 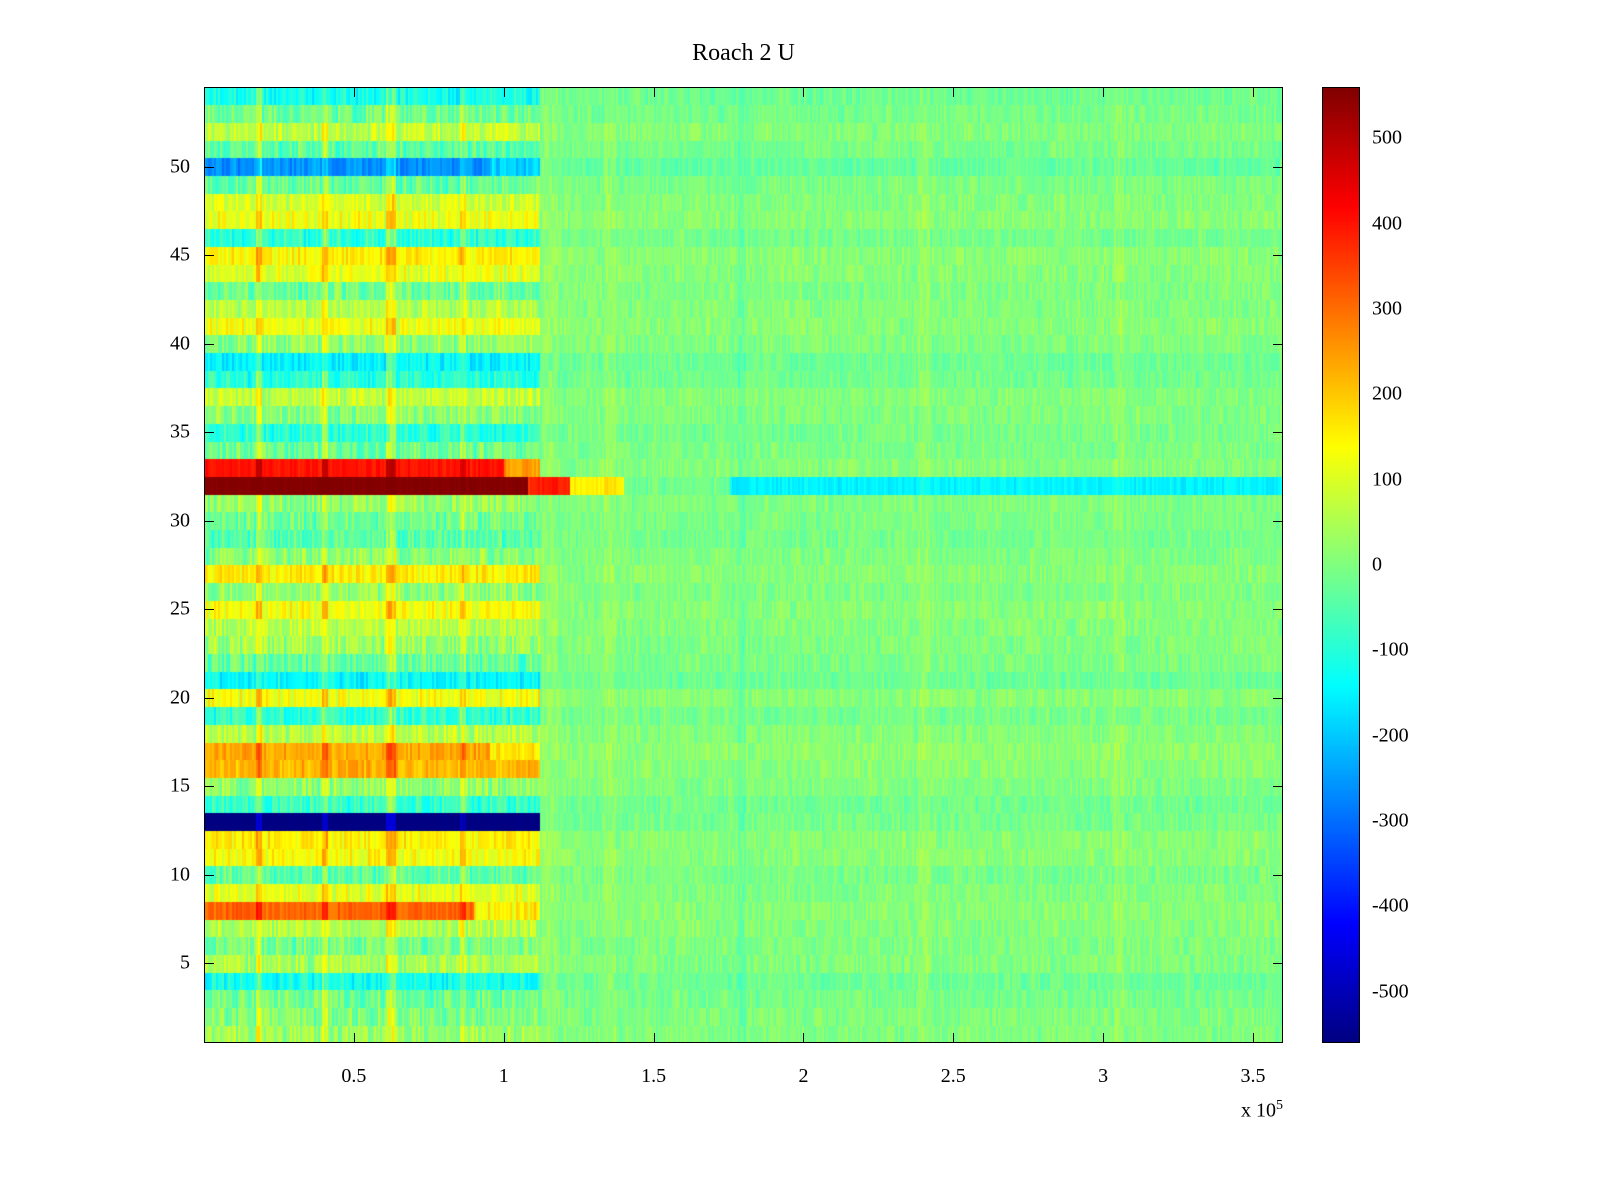 What do you see at coordinates (180, 520) in the screenshot?
I see `y-tick-label: 30` at bounding box center [180, 520].